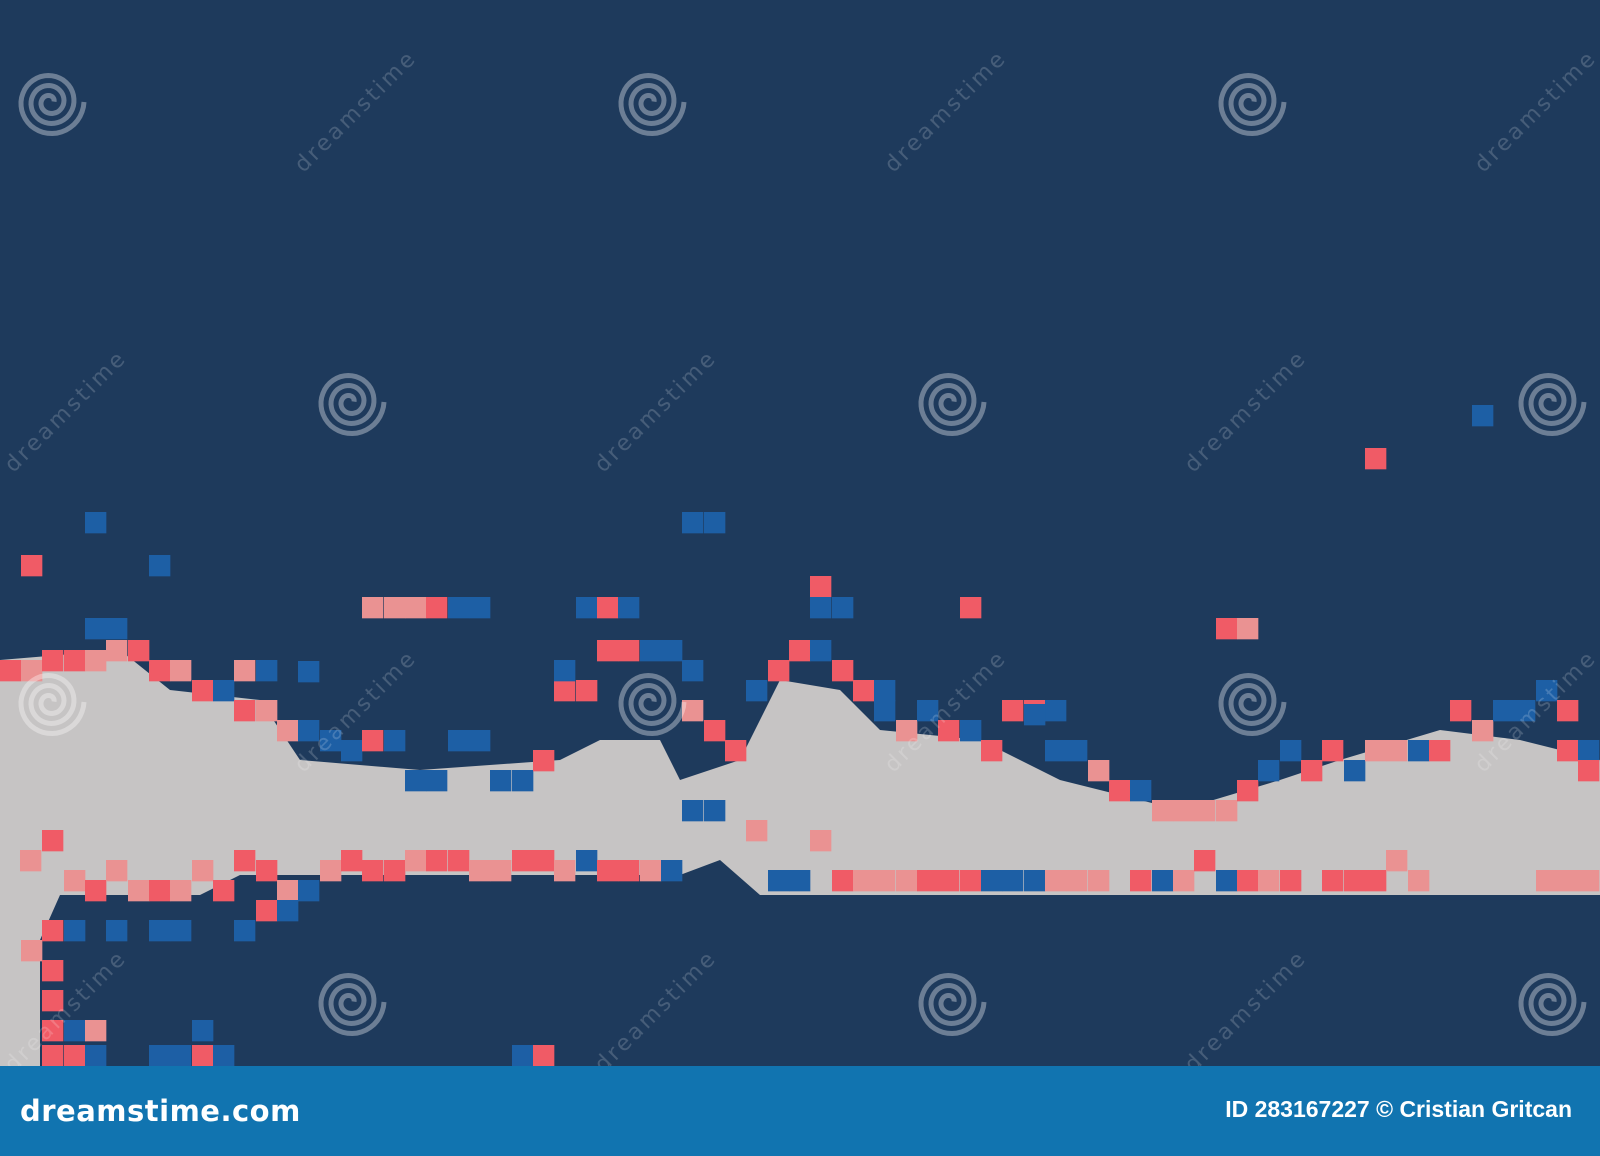 The height and width of the screenshot is (1156, 1600). What do you see at coordinates (1398, 1109) in the screenshot?
I see `image-credit: ID 283167227 © Cristian Gritcan` at bounding box center [1398, 1109].